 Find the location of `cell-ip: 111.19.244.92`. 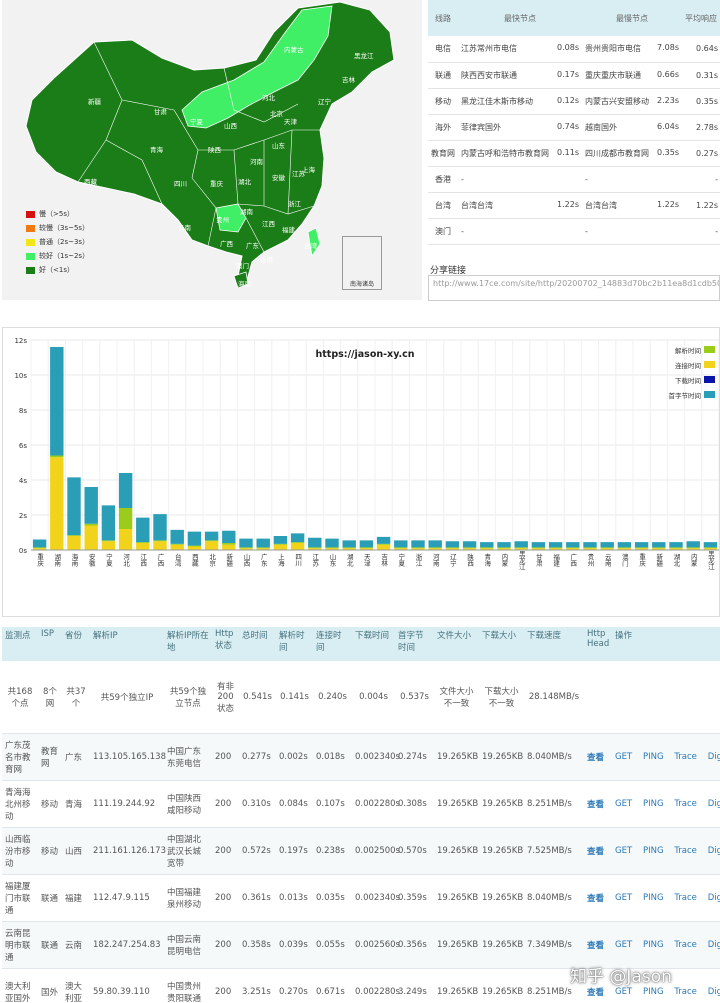

cell-ip: 111.19.244.92 is located at coordinates (127, 804).